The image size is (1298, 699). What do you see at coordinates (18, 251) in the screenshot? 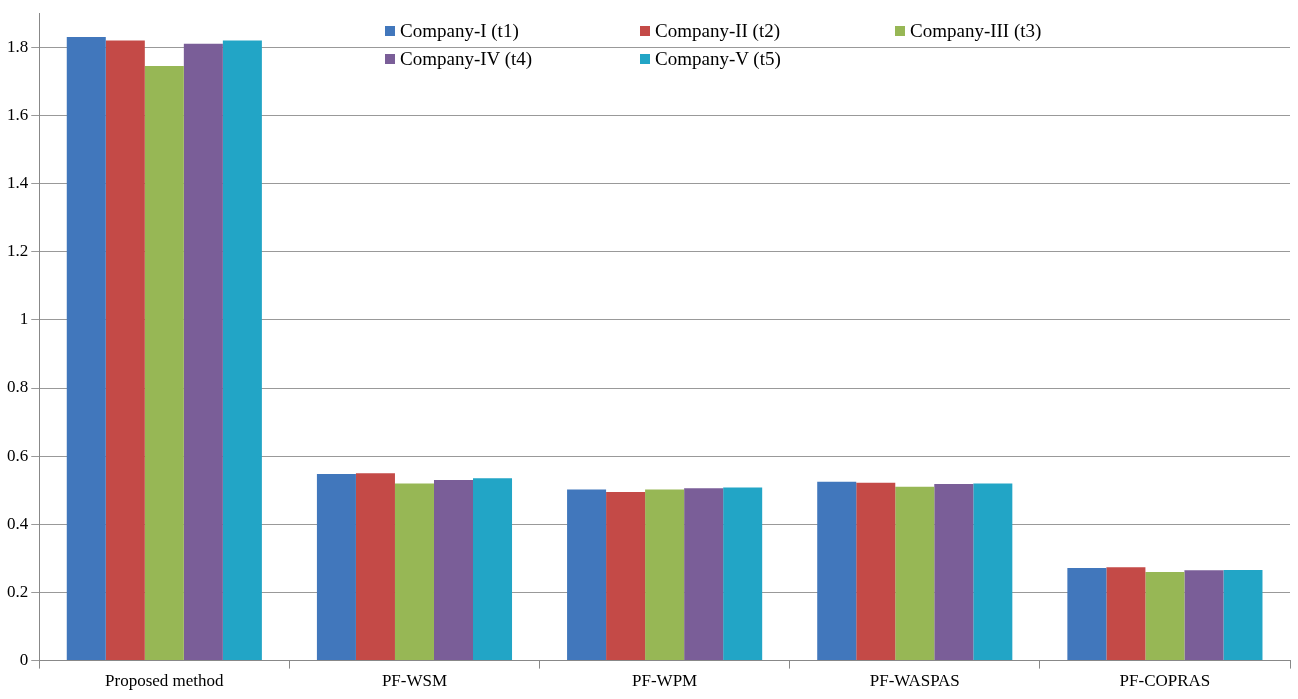
I see `y-tick-label: 1.2` at bounding box center [18, 251].